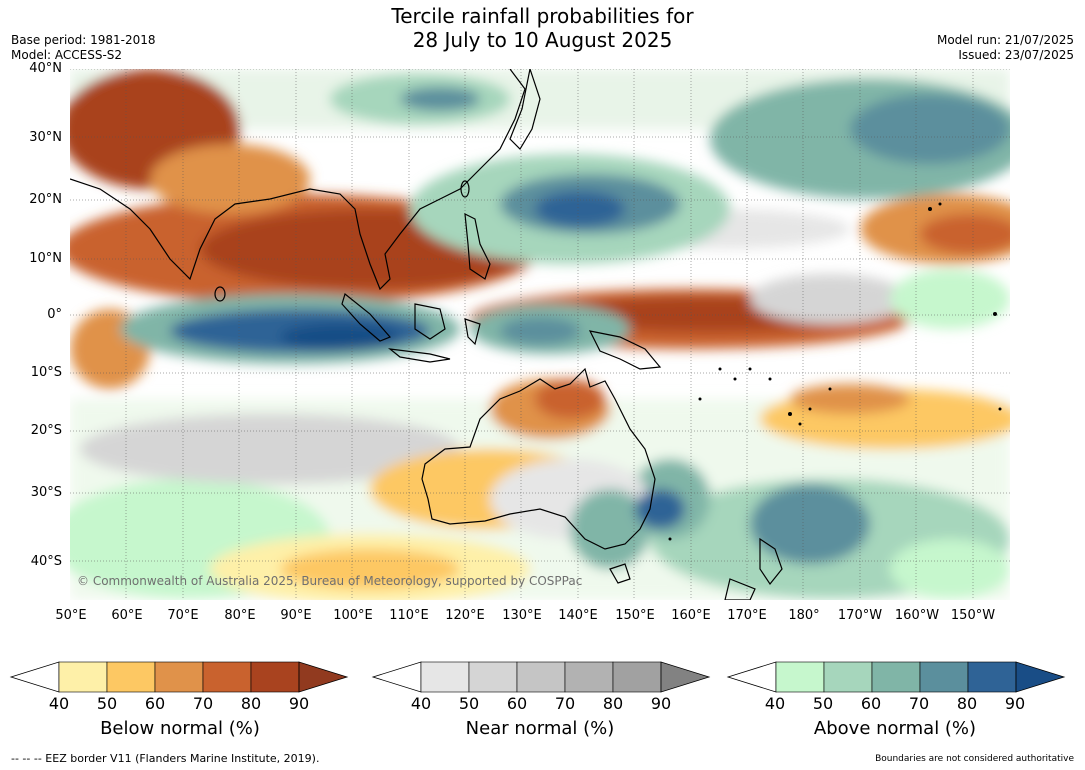  Describe the element at coordinates (127, 615) in the screenshot. I see `lon-label-60e: 60°E` at that location.